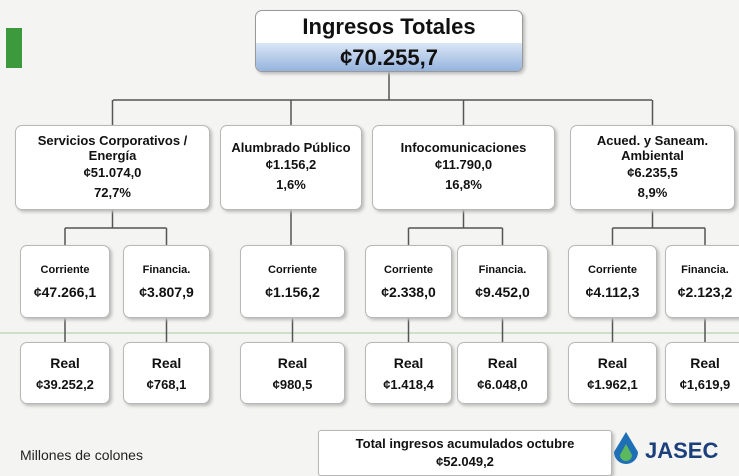  Describe the element at coordinates (502, 281) in the screenshot. I see `account-box: Financia. ¢9.452,0` at that location.